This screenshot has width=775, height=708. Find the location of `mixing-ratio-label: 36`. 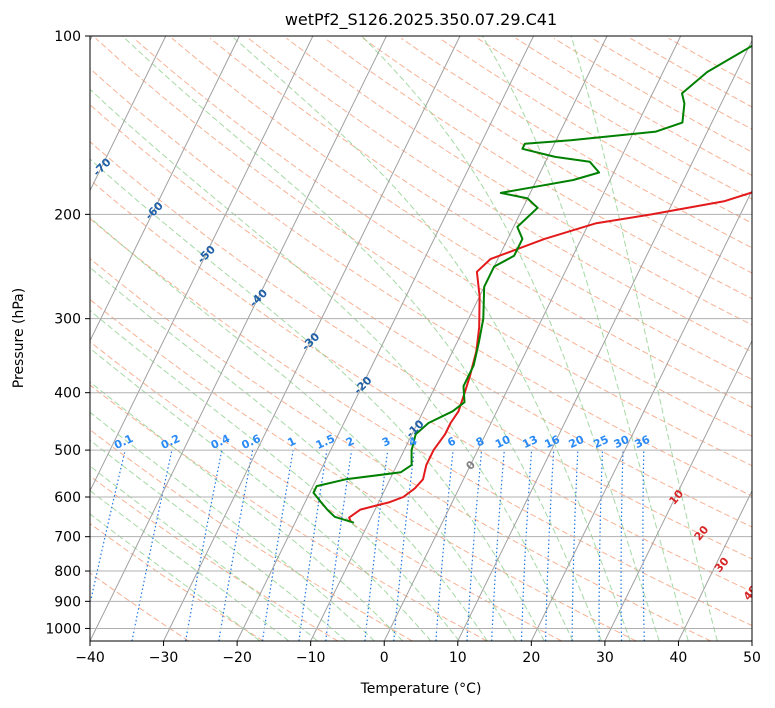

mixing-ratio-label: 36 is located at coordinates (643, 442).